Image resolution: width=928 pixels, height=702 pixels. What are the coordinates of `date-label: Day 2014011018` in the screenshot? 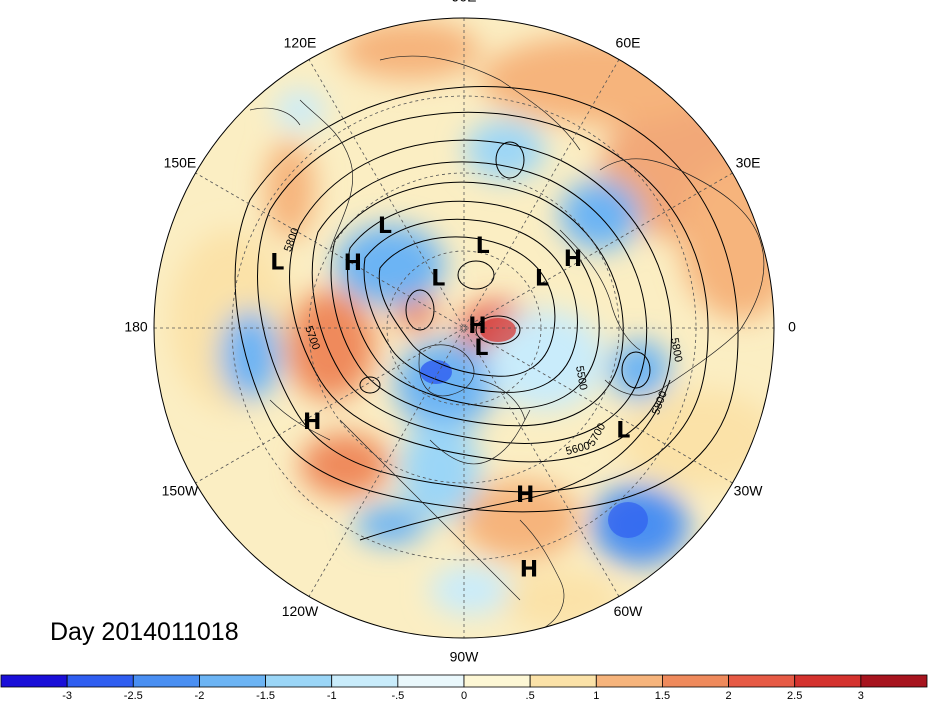 It's located at (144, 632).